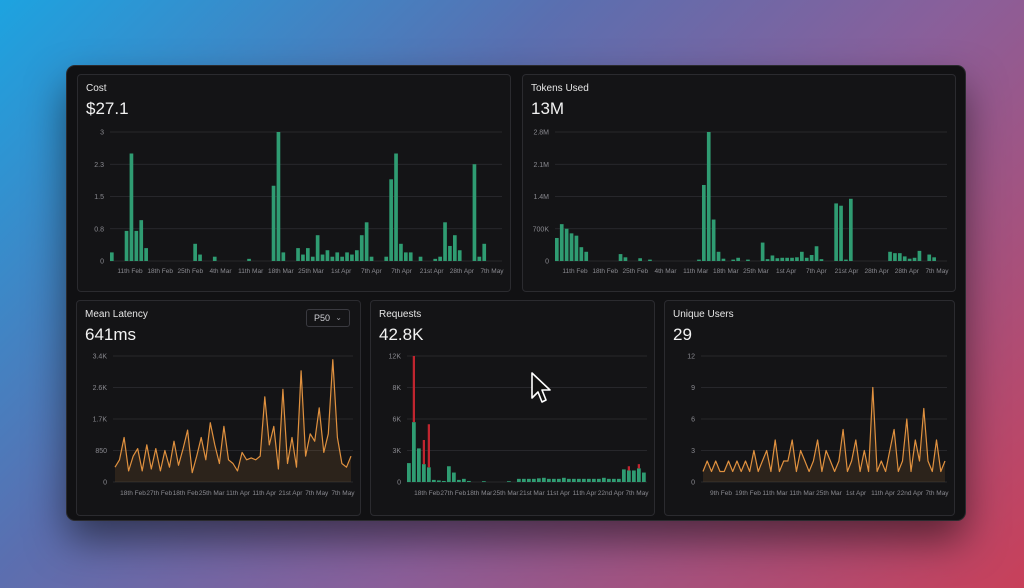 Image resolution: width=1024 pixels, height=588 pixels. Describe the element at coordinates (107, 108) in the screenshot. I see `cost-value: $27.1` at that location.